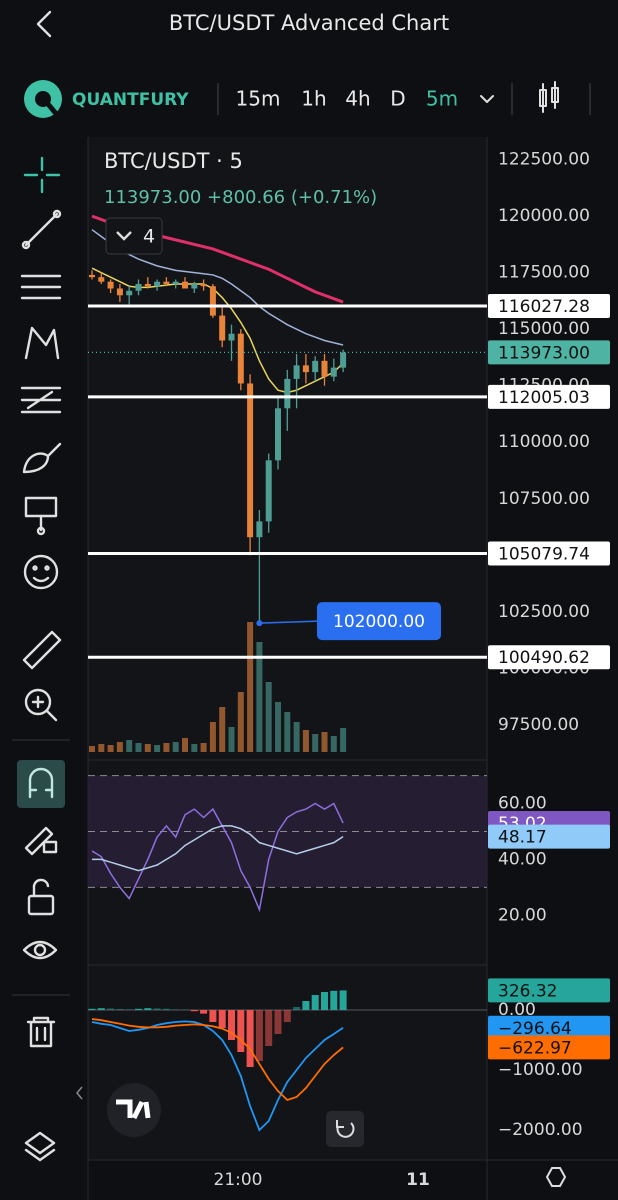 This screenshot has width=618, height=1200. I want to click on y-tick-label: 120000.00, so click(544, 216).